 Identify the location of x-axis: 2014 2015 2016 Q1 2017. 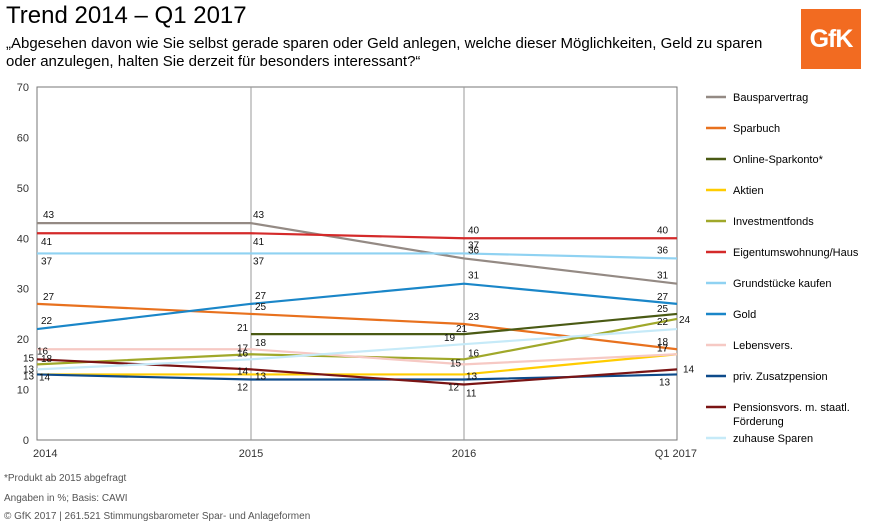
(365, 454).